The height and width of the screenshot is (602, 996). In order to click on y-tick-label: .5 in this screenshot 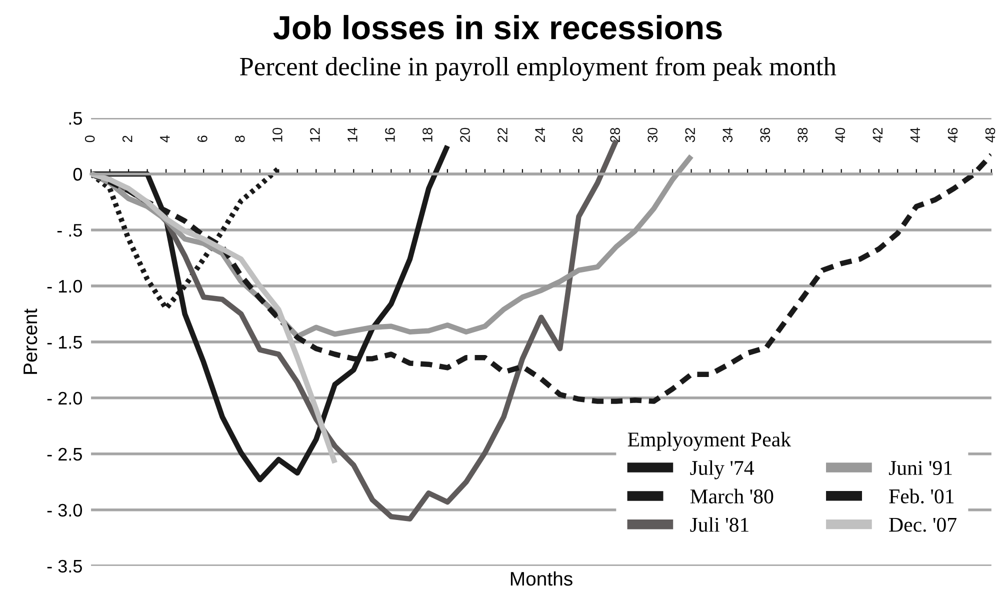, I will do `click(75, 118)`.